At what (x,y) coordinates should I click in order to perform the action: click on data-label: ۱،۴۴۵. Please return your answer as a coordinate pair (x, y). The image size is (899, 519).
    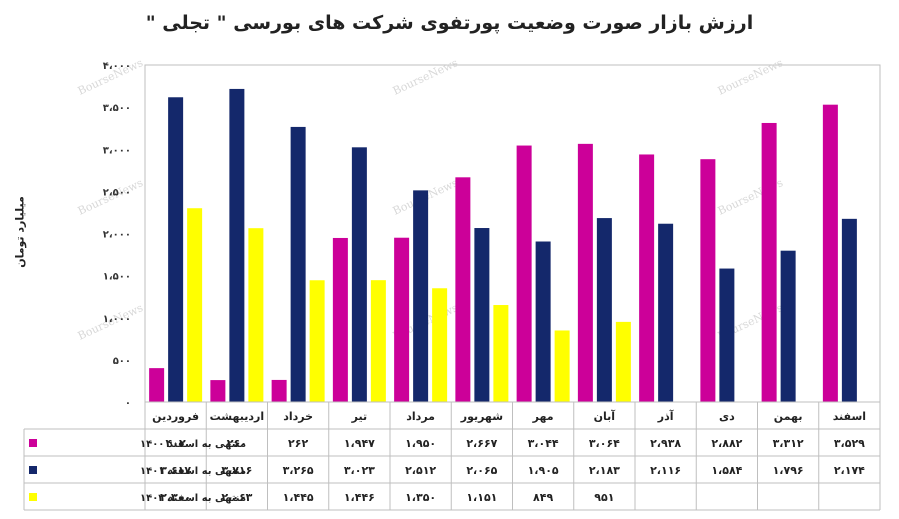
    Looking at the image, I should click on (298, 497).